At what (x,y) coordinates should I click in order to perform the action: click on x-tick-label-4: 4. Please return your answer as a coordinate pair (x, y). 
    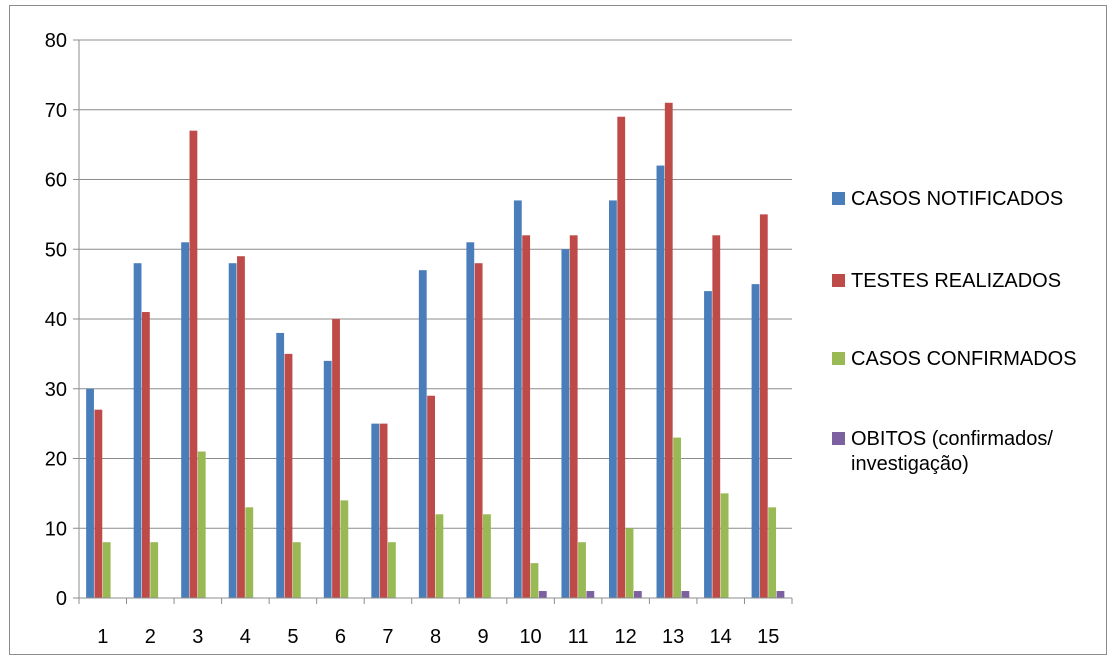
    Looking at the image, I should click on (245, 637).